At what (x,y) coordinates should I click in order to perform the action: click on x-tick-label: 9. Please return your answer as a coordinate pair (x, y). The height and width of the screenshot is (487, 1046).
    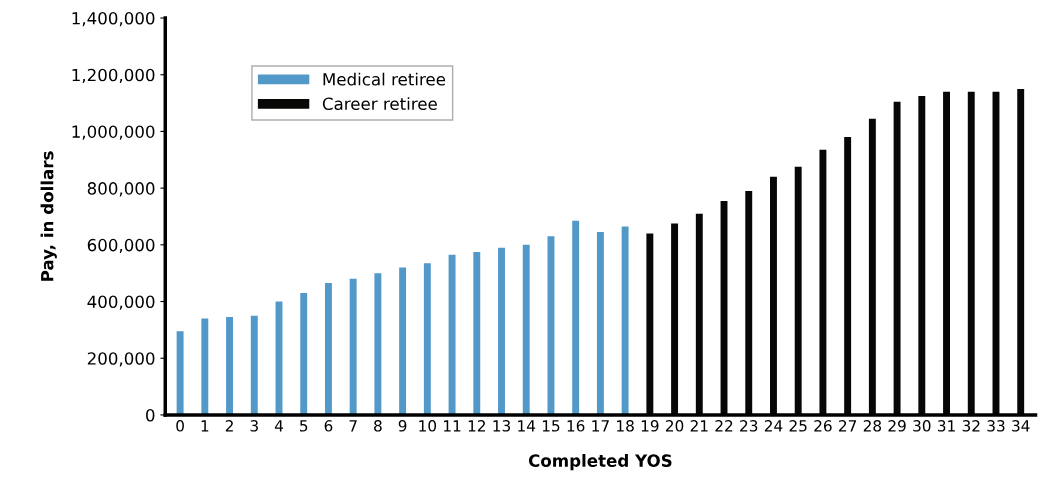
    Looking at the image, I should click on (402, 426).